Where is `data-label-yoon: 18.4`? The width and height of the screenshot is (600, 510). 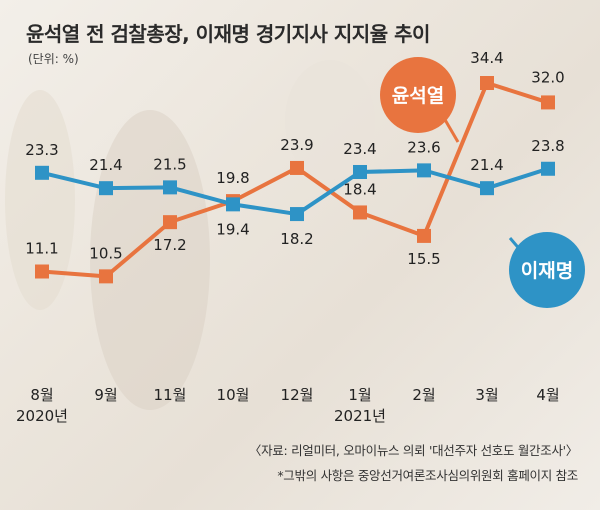 data-label-yoon: 18.4 is located at coordinates (359, 189).